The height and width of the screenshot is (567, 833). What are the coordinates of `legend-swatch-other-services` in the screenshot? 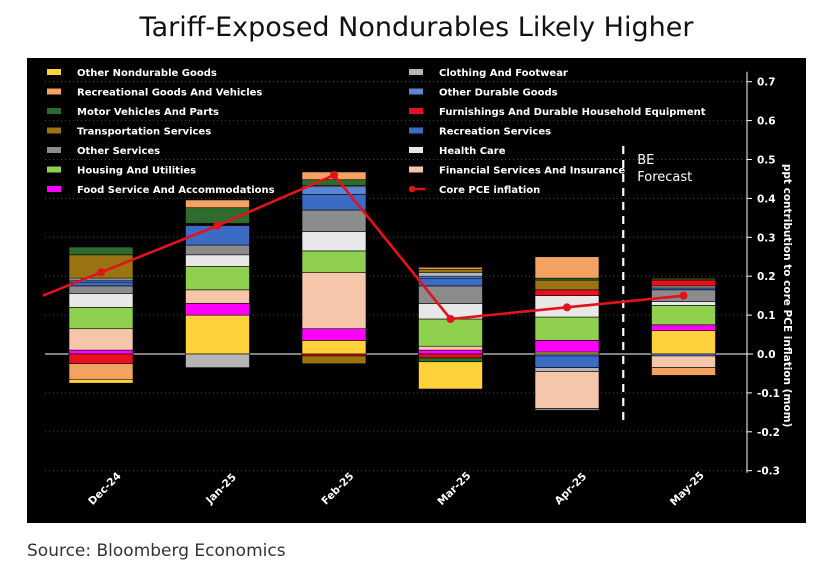 It's located at (54, 150).